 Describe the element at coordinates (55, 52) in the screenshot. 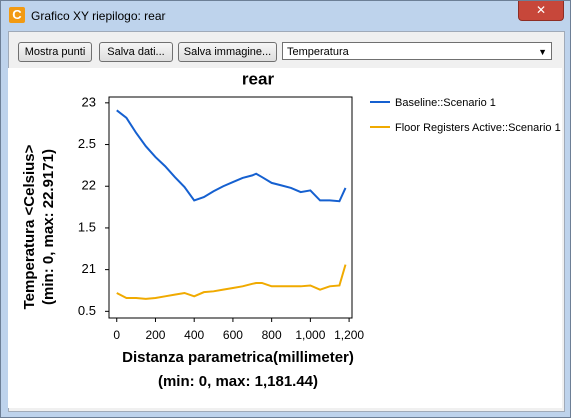

I see `button: Mostra punti` at that location.